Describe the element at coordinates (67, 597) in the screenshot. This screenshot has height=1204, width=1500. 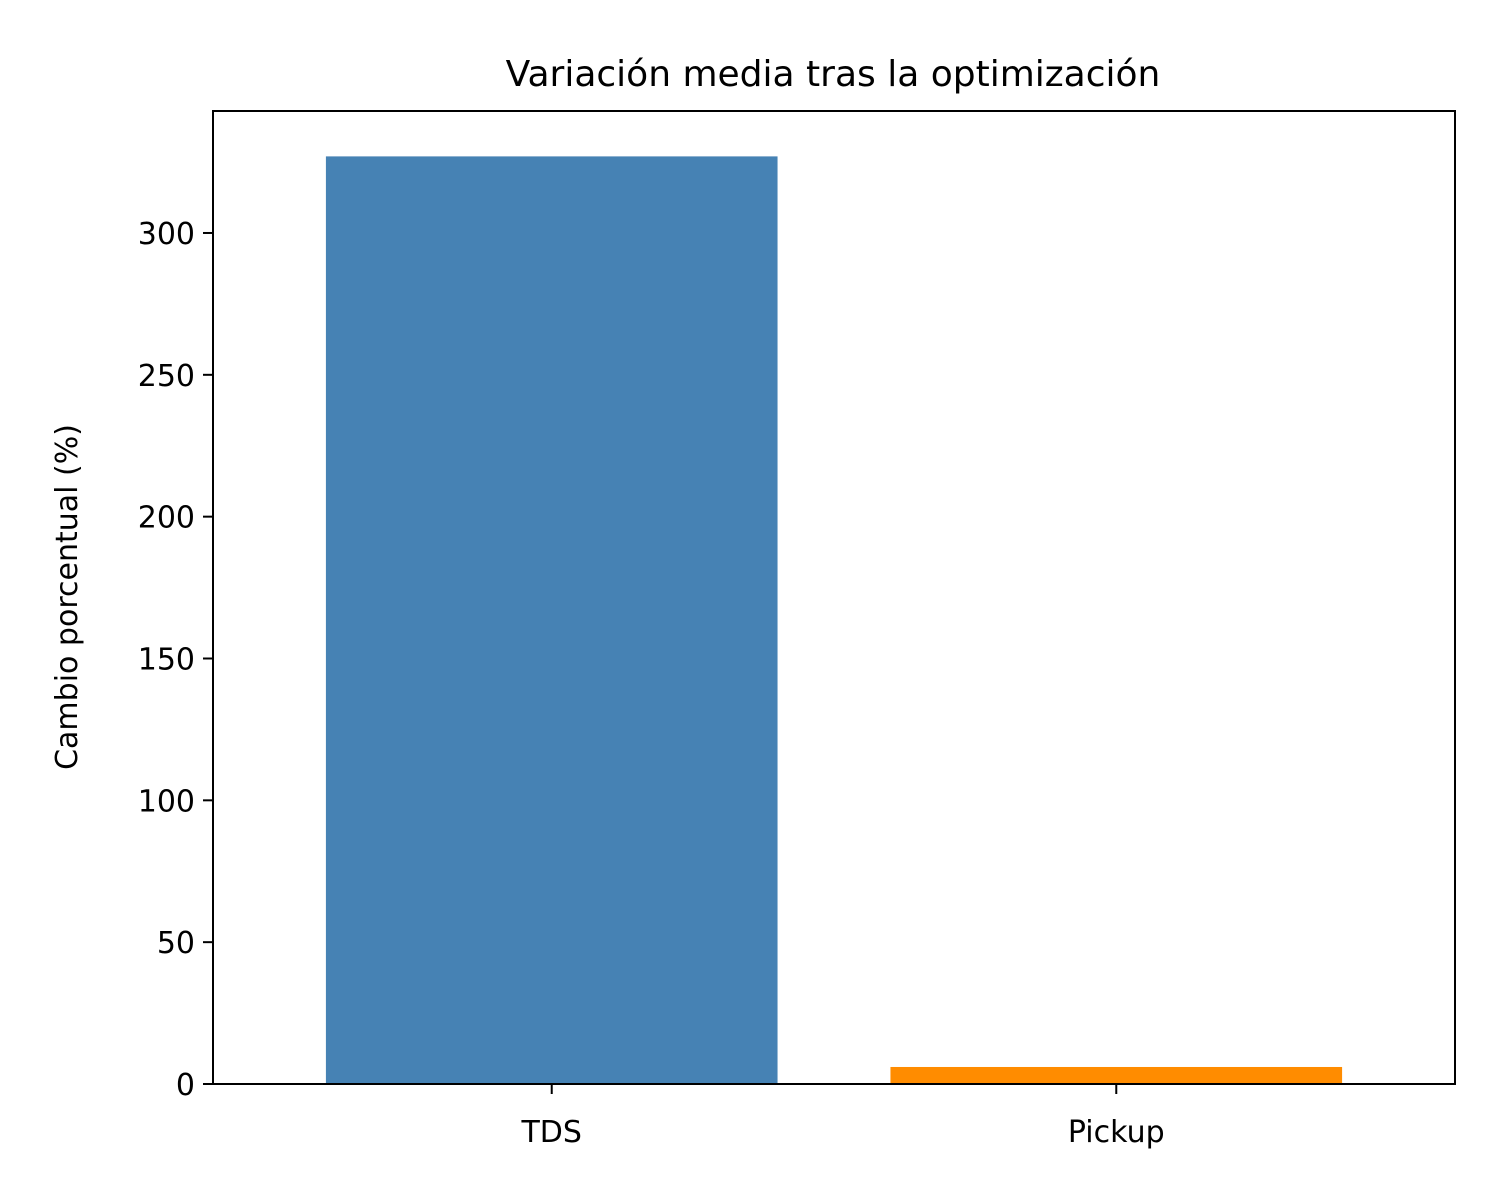
I see `y-axis-label: Cambio porcentual (%)` at that location.